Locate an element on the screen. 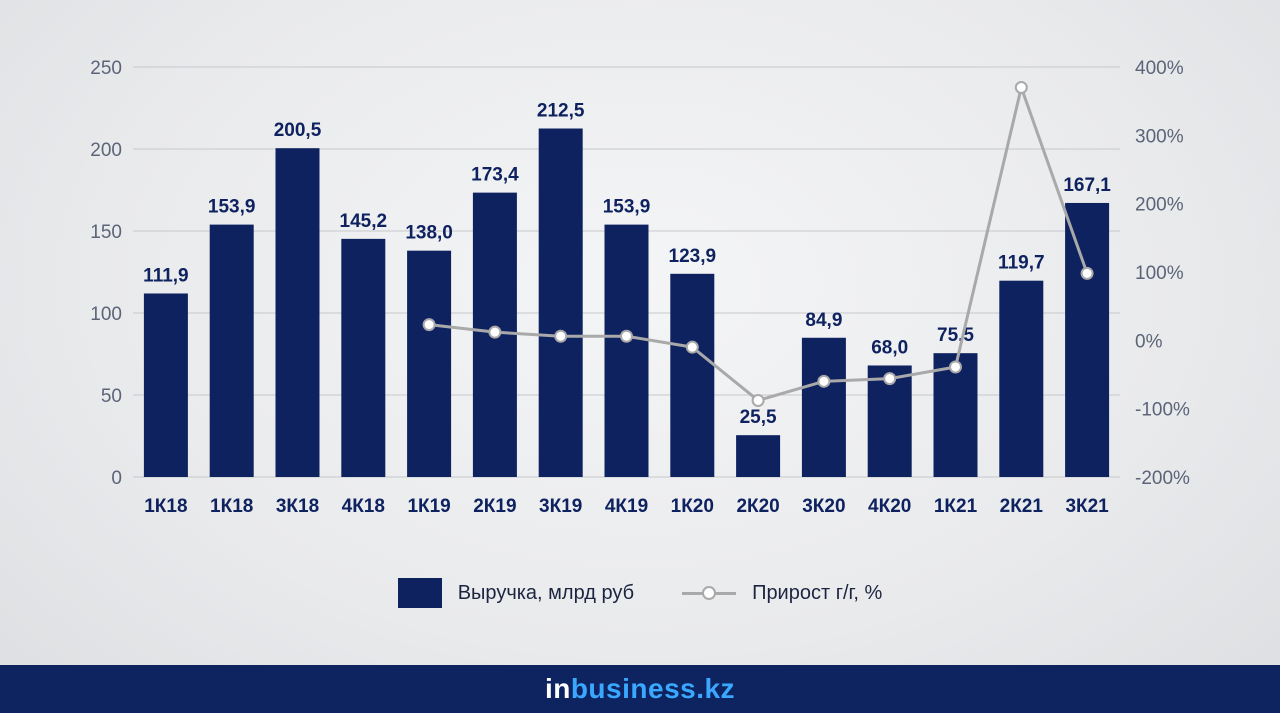 Image resolution: width=1280 pixels, height=713 pixels. right-tick-label: -200% is located at coordinates (1162, 478).